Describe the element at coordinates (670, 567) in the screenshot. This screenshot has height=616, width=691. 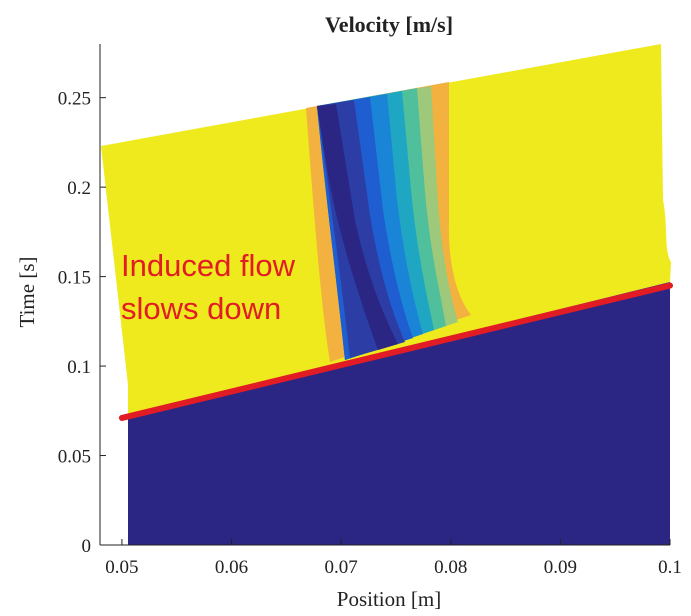
I see `x-tick-label: 0.1` at that location.